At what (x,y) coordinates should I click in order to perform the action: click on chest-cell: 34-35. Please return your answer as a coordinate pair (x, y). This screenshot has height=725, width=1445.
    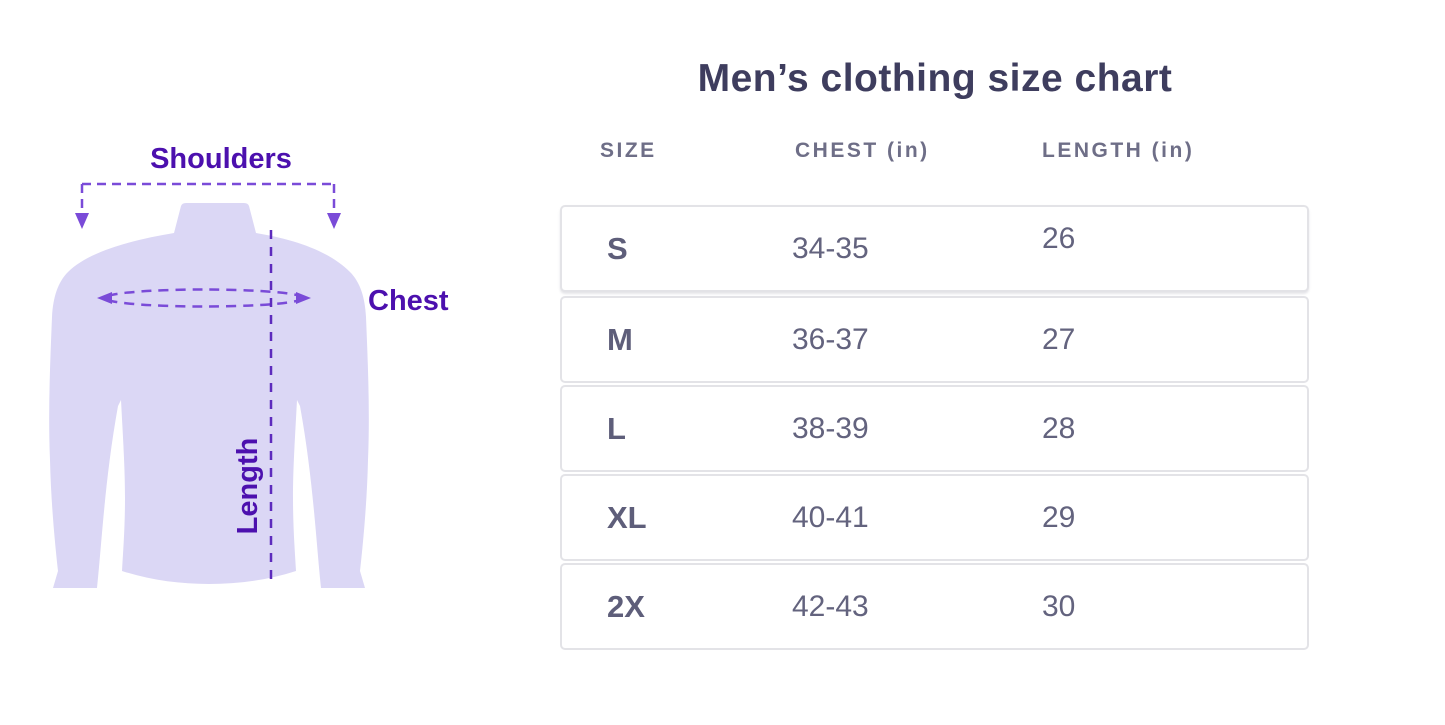
    Looking at the image, I should click on (830, 248).